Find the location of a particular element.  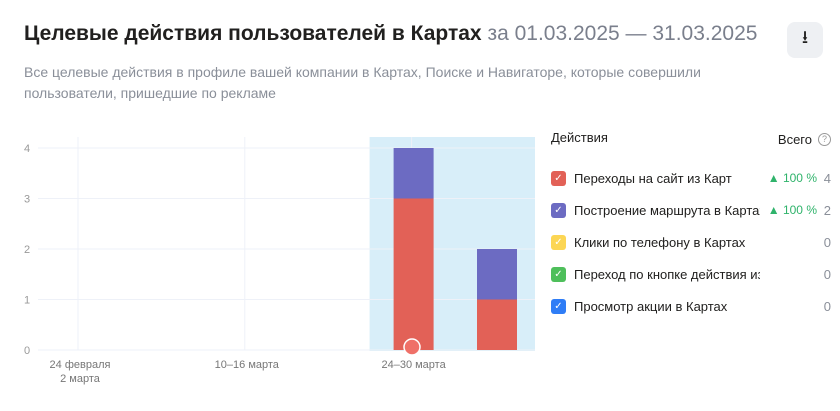

legend-total: 4 is located at coordinates (827, 178).